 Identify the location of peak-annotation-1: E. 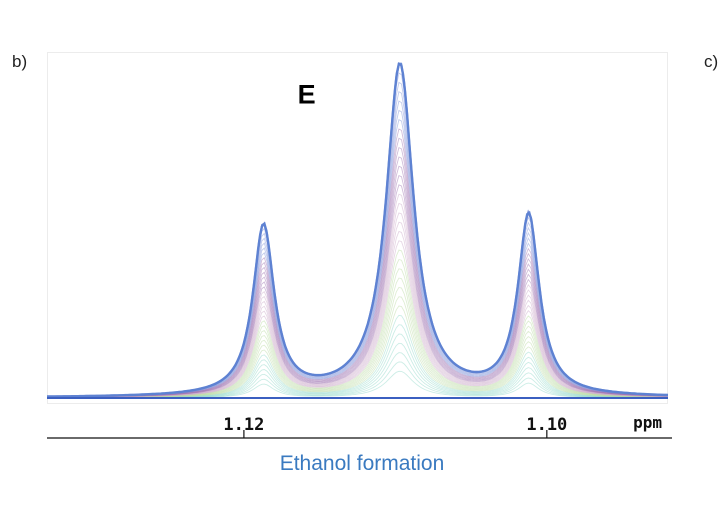
(307, 95).